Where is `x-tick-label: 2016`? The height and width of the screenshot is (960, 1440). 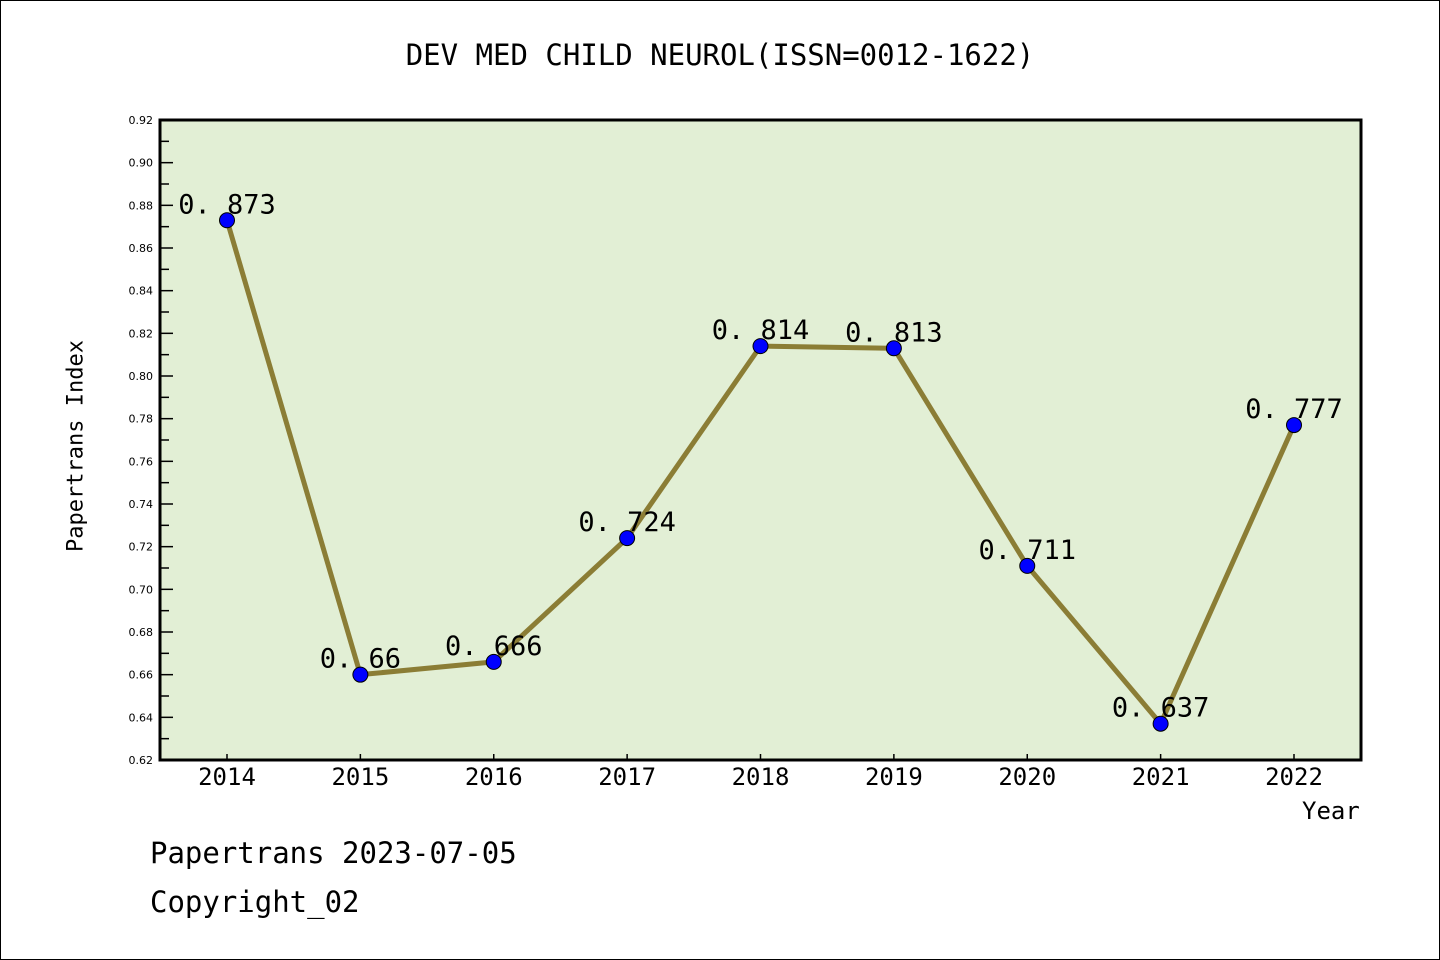 x-tick-label: 2016 is located at coordinates (494, 777).